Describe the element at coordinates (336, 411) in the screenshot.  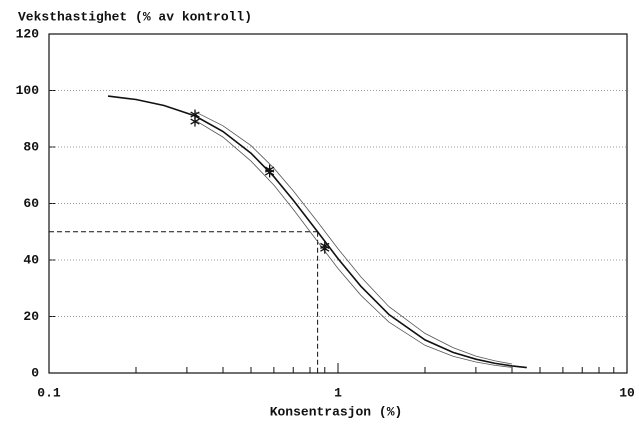
I see `x-axis-label: Konsentrasjon (%)` at that location.